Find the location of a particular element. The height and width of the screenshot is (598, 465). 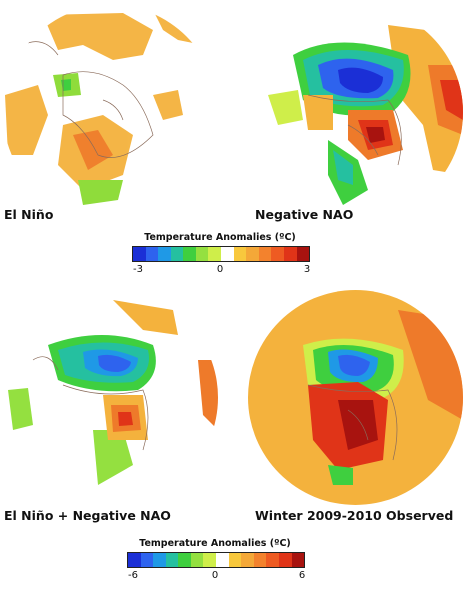

legend-top-min: -3 is located at coordinates (138, 269).